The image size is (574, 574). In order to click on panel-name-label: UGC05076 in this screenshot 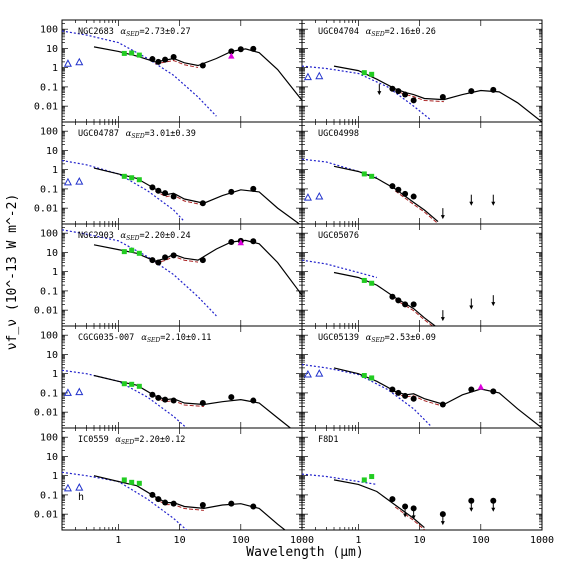, I will do `click(338, 236)`.